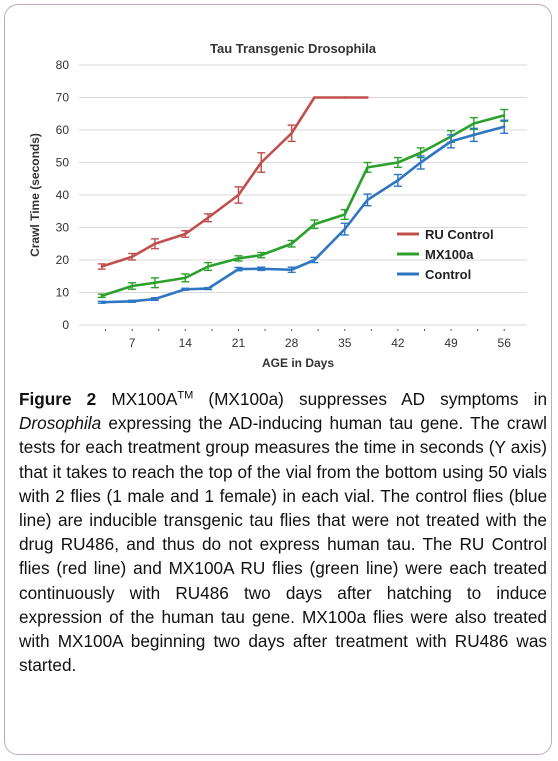 The width and height of the screenshot is (558, 761). What do you see at coordinates (58, 399) in the screenshot?
I see `caption-label: Figure 2` at bounding box center [58, 399].